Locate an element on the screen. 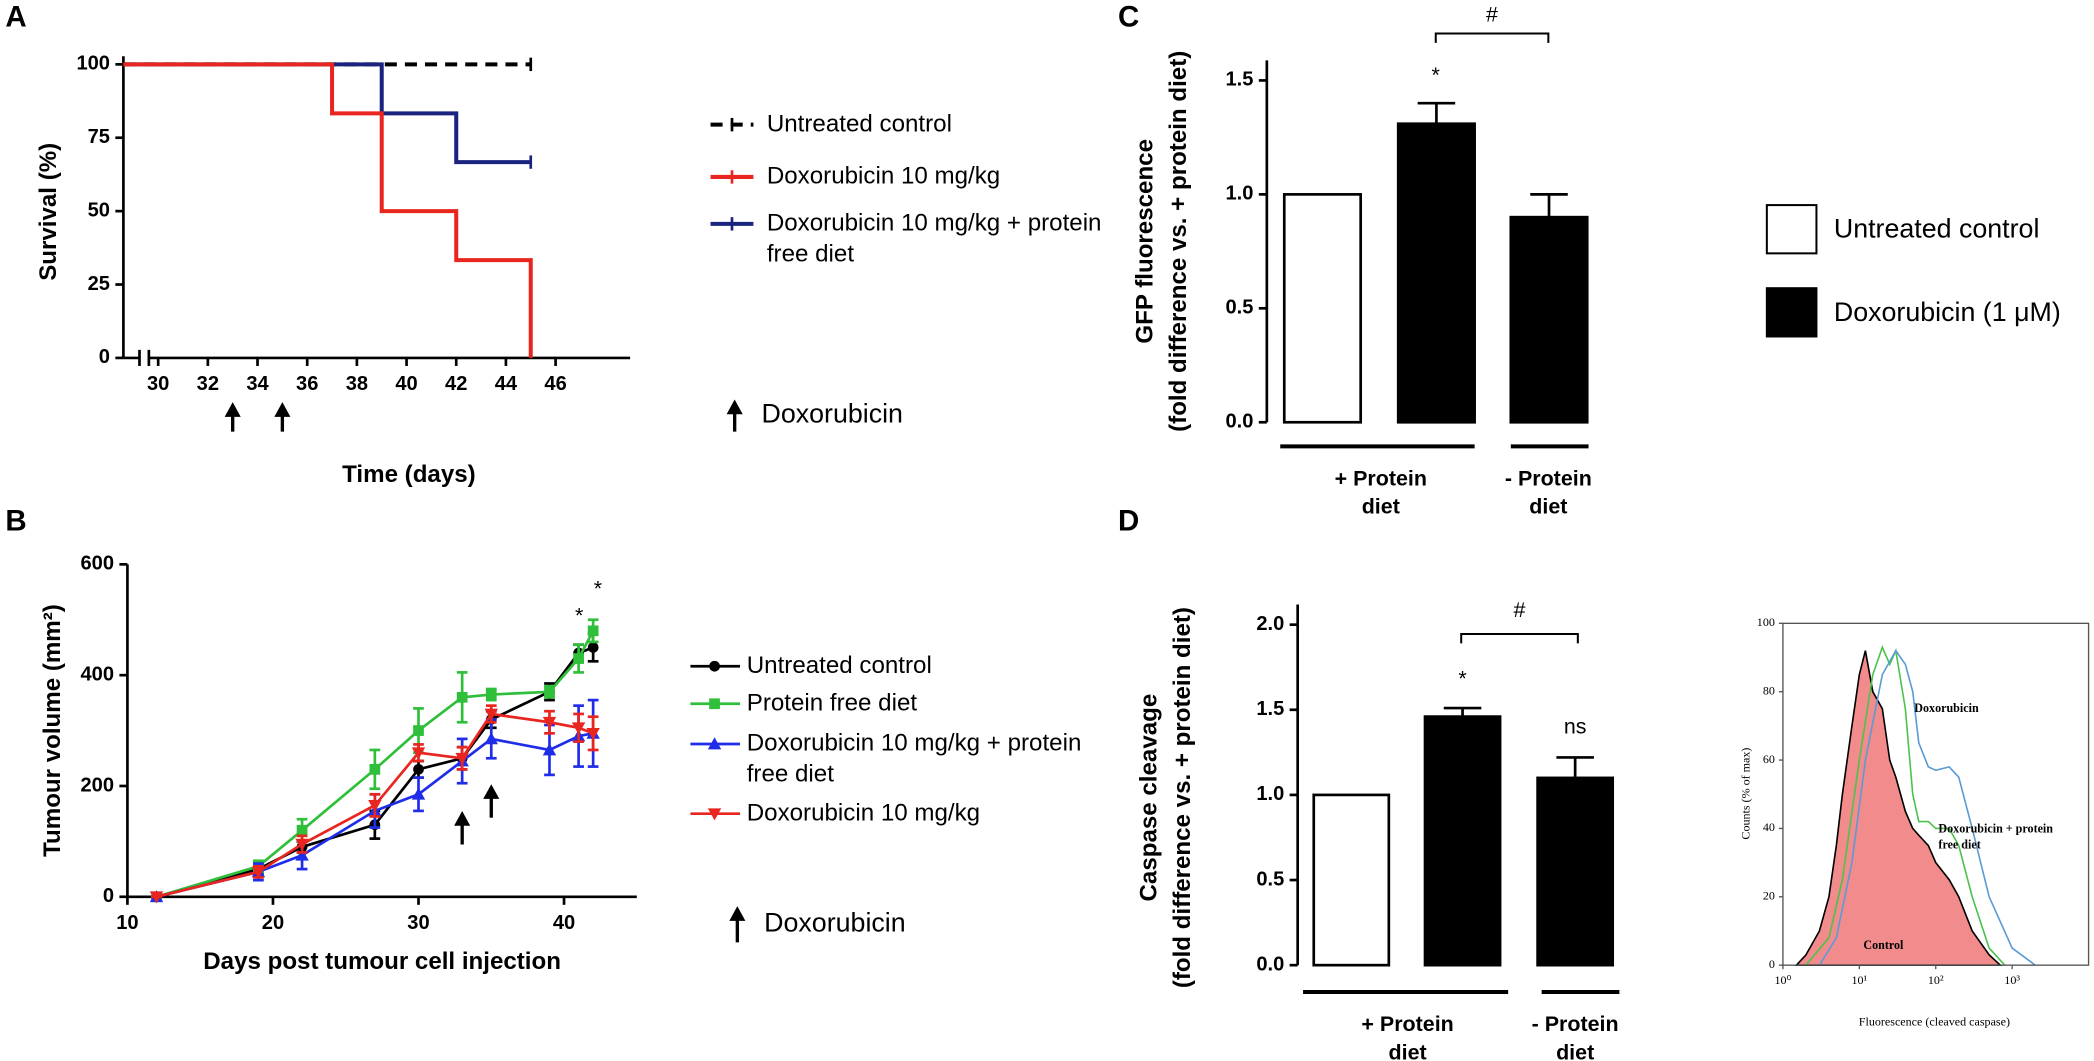 The width and height of the screenshot is (2094, 1061). x-tick-label: 30 is located at coordinates (418, 923).